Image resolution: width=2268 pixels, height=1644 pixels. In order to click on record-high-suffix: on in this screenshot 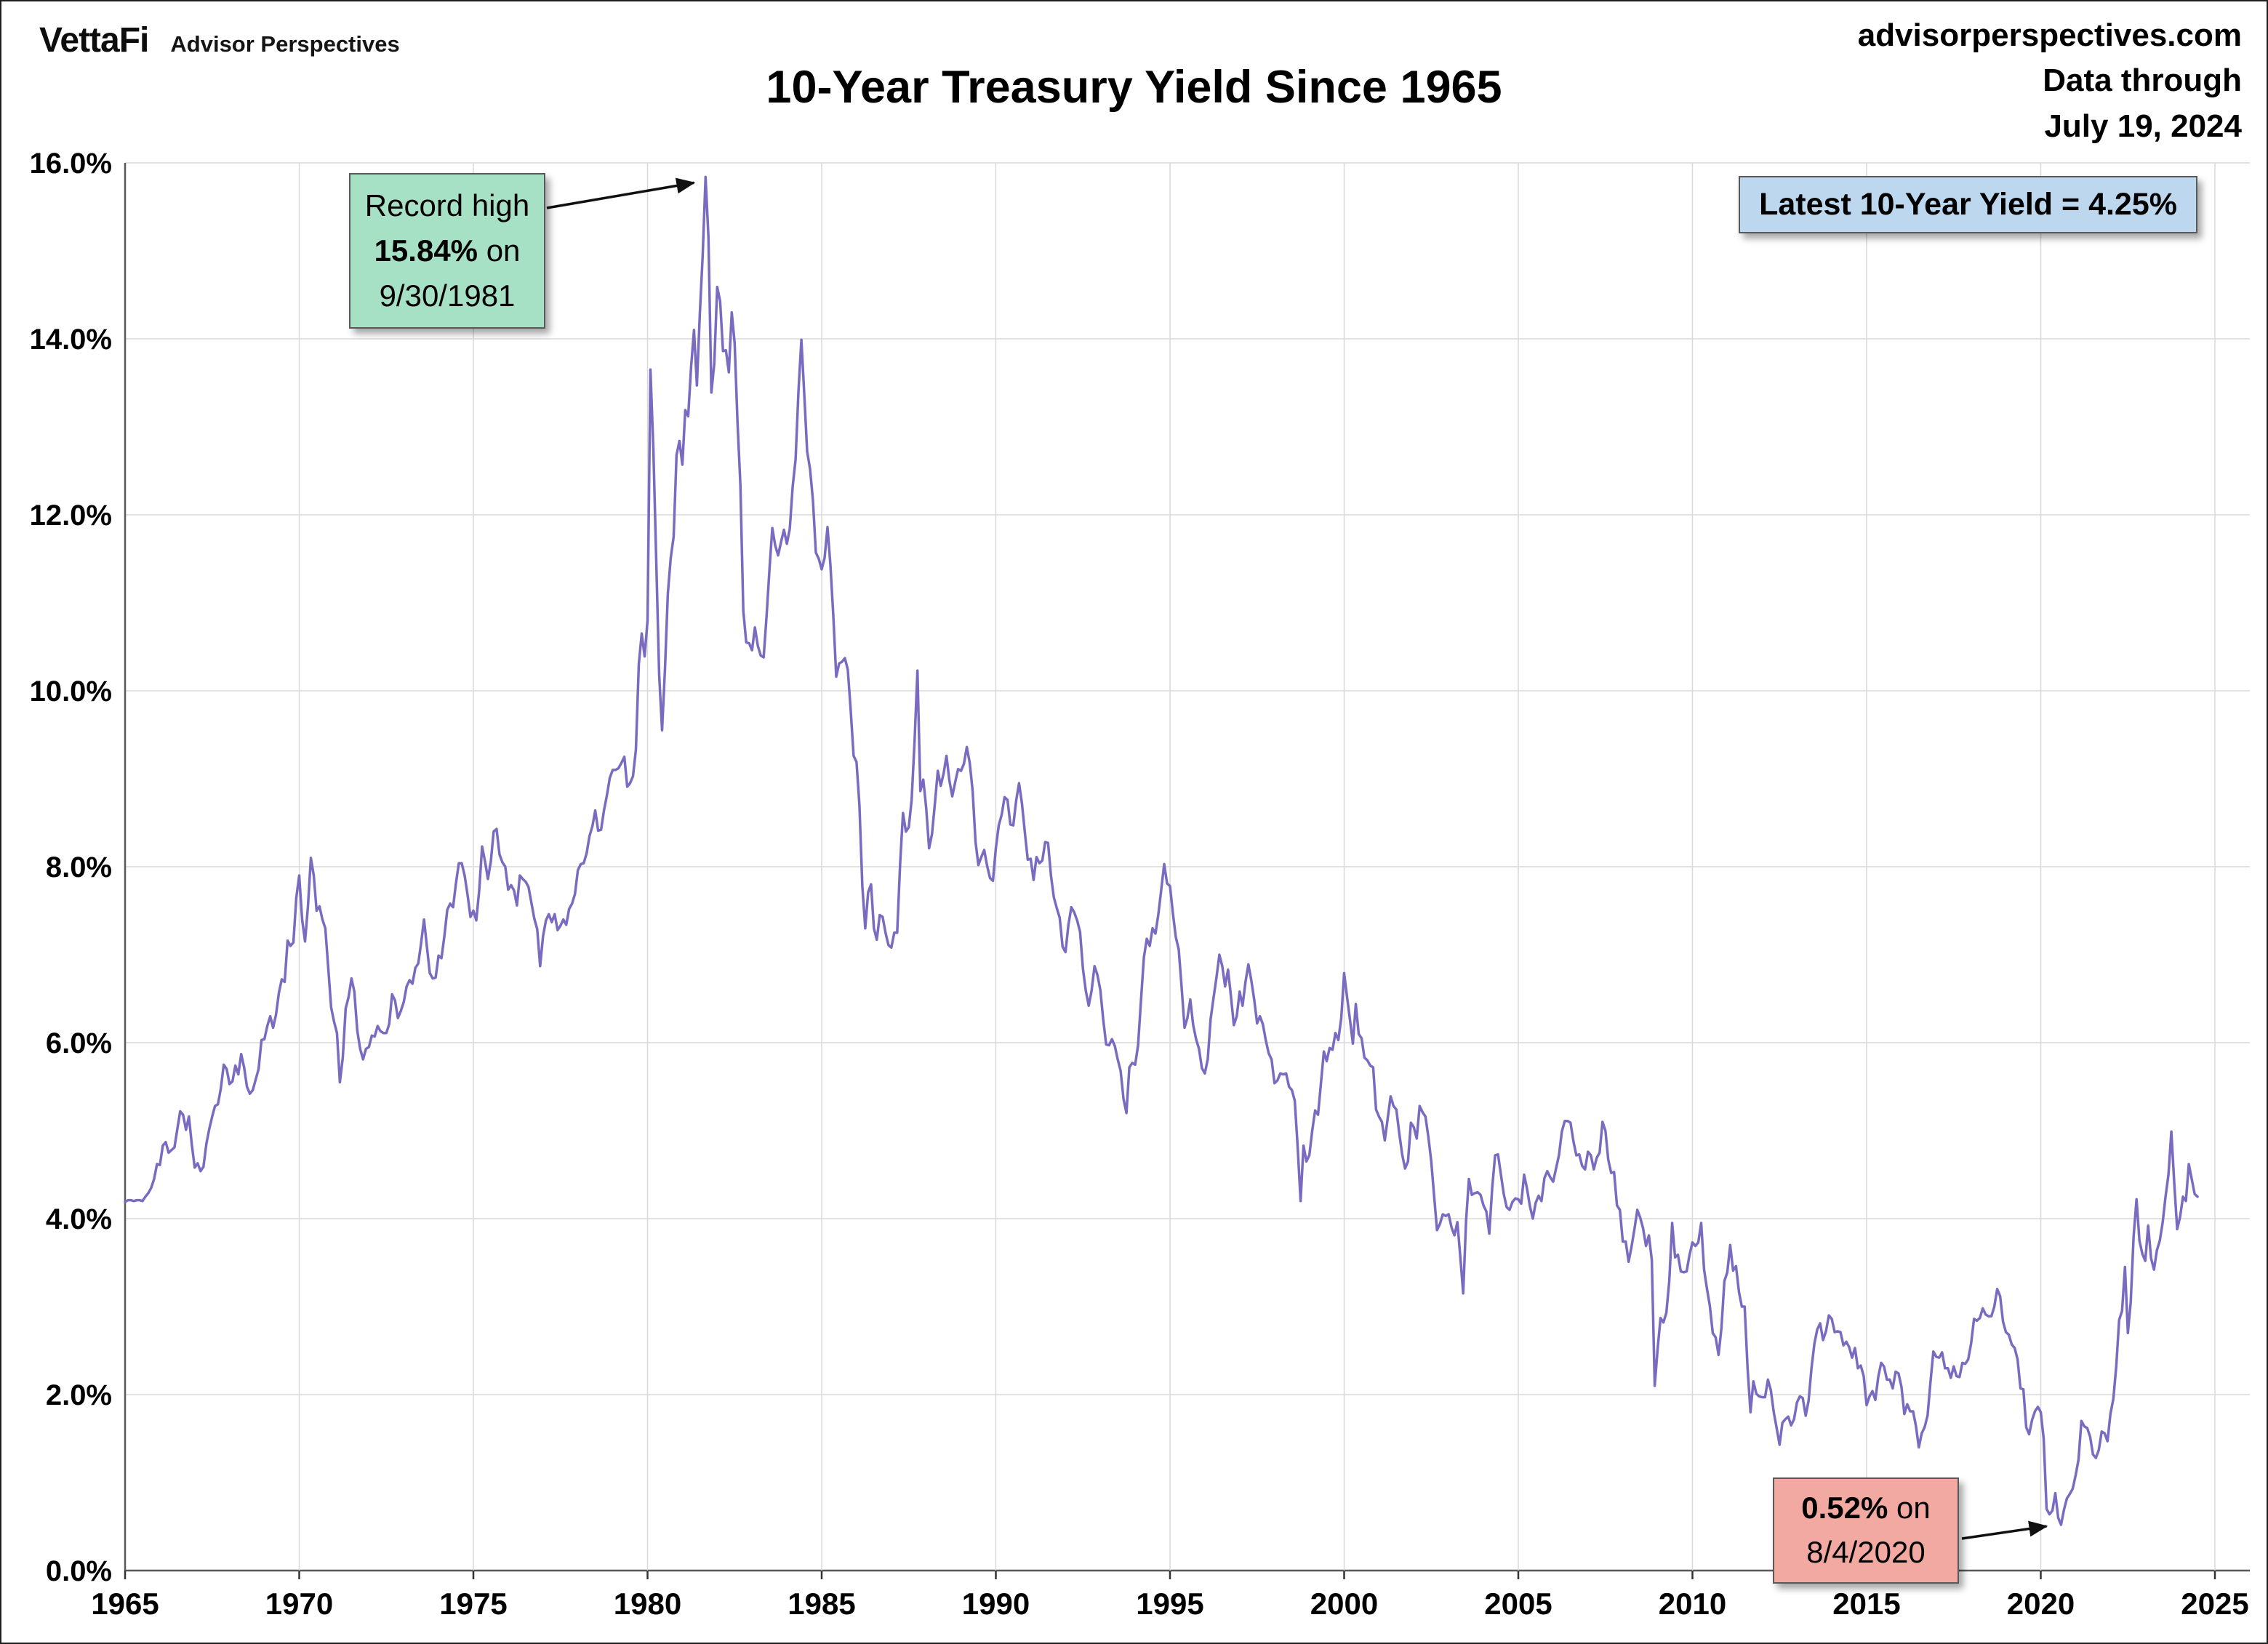, I will do `click(499, 250)`.